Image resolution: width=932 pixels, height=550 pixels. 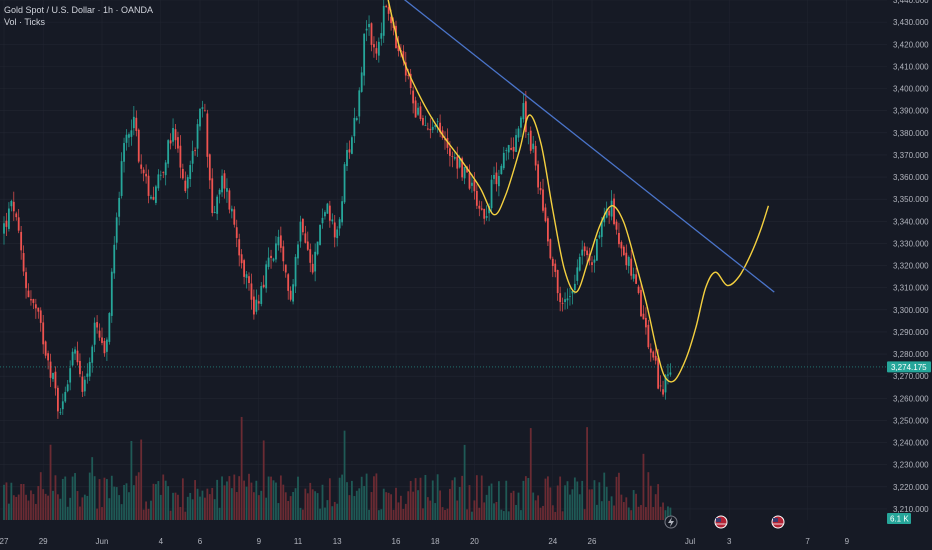 I want to click on time-tick-label: 18, so click(x=435, y=541).